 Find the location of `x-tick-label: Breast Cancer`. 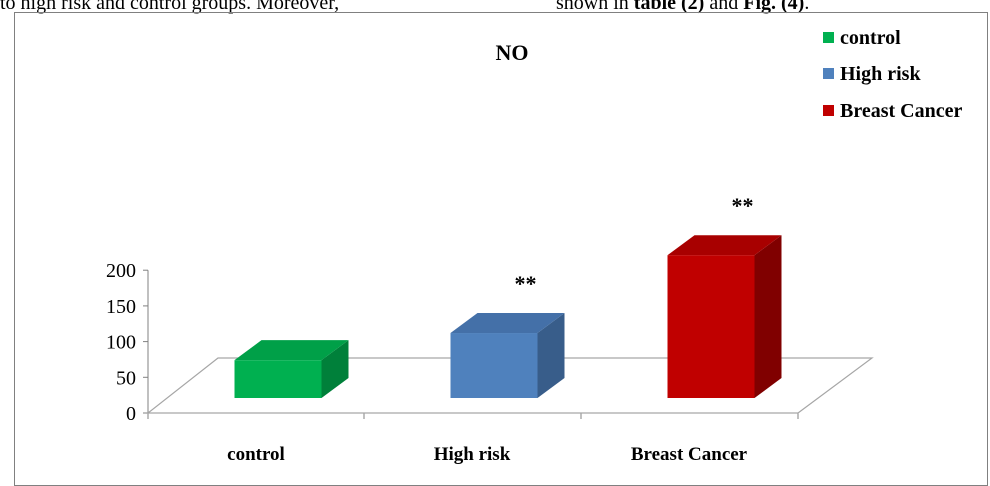

x-tick-label: Breast Cancer is located at coordinates (689, 454).